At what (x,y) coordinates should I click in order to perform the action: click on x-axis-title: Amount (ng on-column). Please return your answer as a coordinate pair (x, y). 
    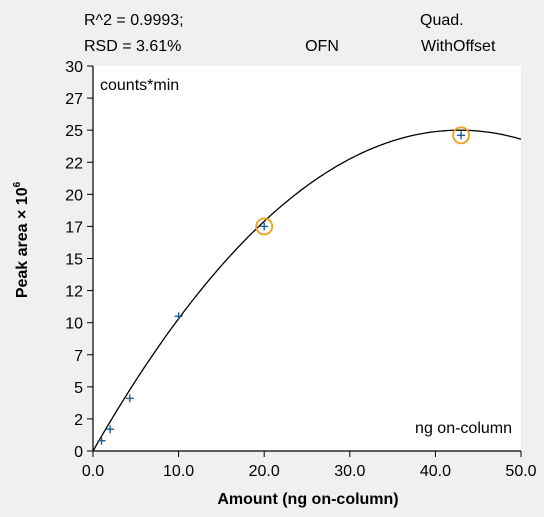
    Looking at the image, I should click on (307, 499).